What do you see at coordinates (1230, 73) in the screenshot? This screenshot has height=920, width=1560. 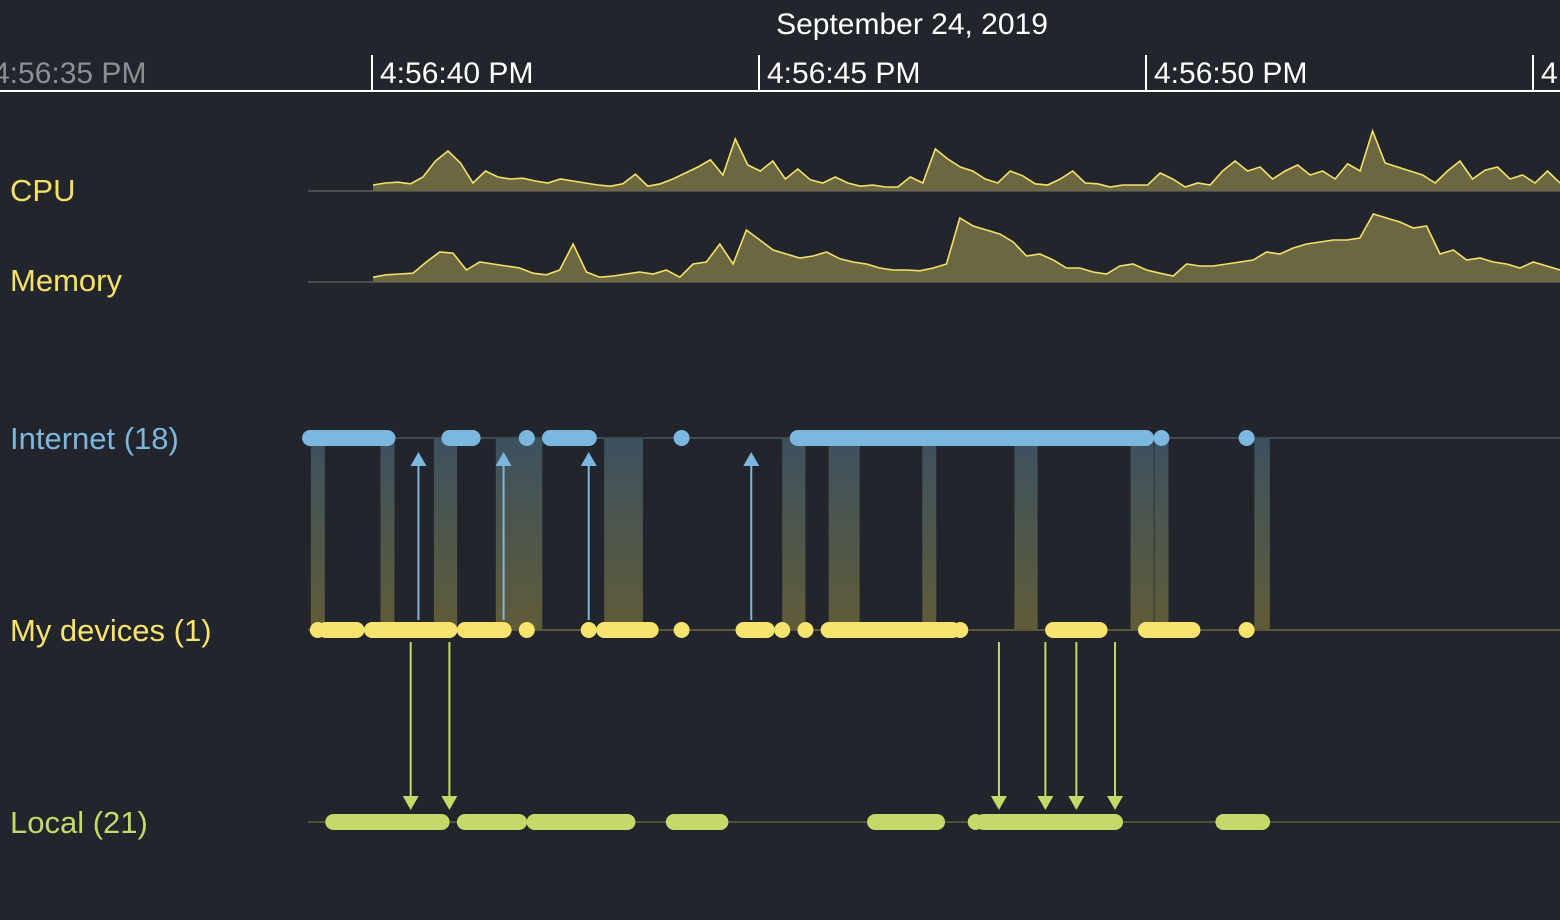 I see `tick-label: 4:56:50 PM` at bounding box center [1230, 73].